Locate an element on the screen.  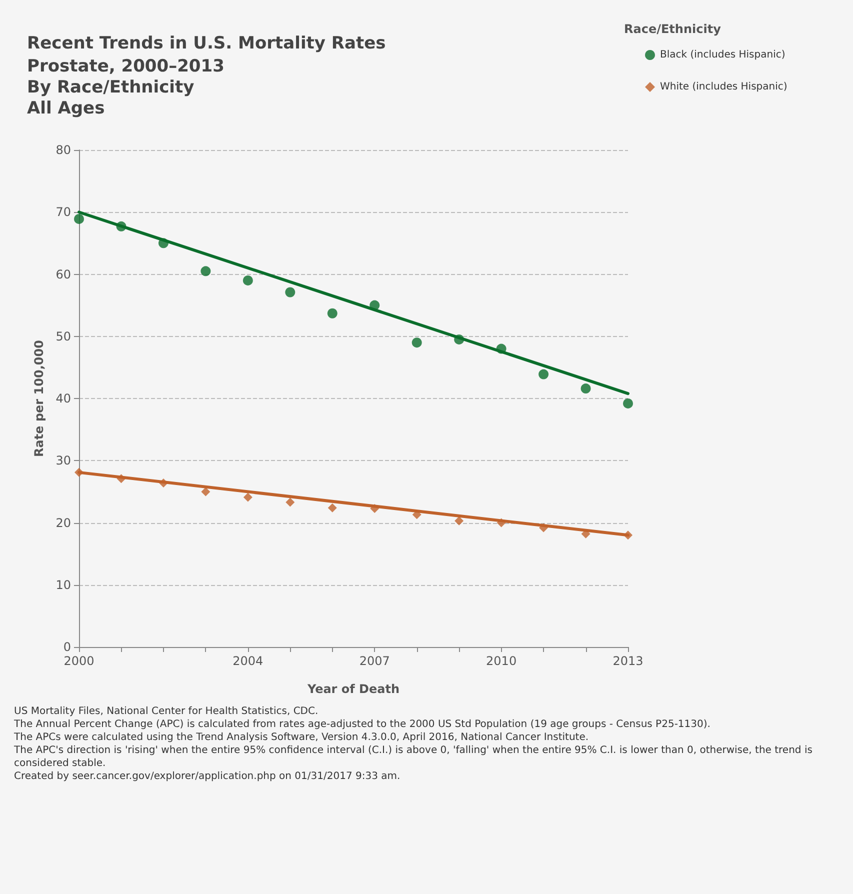
text: US Mortality Files, National Center for Health Statistics, CDC. is located at coordinates (167, 711).